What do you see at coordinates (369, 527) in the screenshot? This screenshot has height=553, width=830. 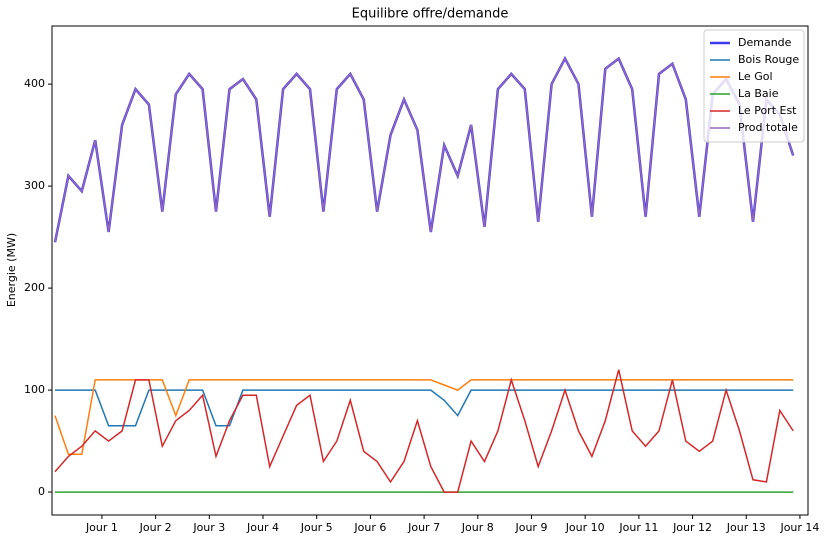 I see `x-tick-label: Jour 6` at bounding box center [369, 527].